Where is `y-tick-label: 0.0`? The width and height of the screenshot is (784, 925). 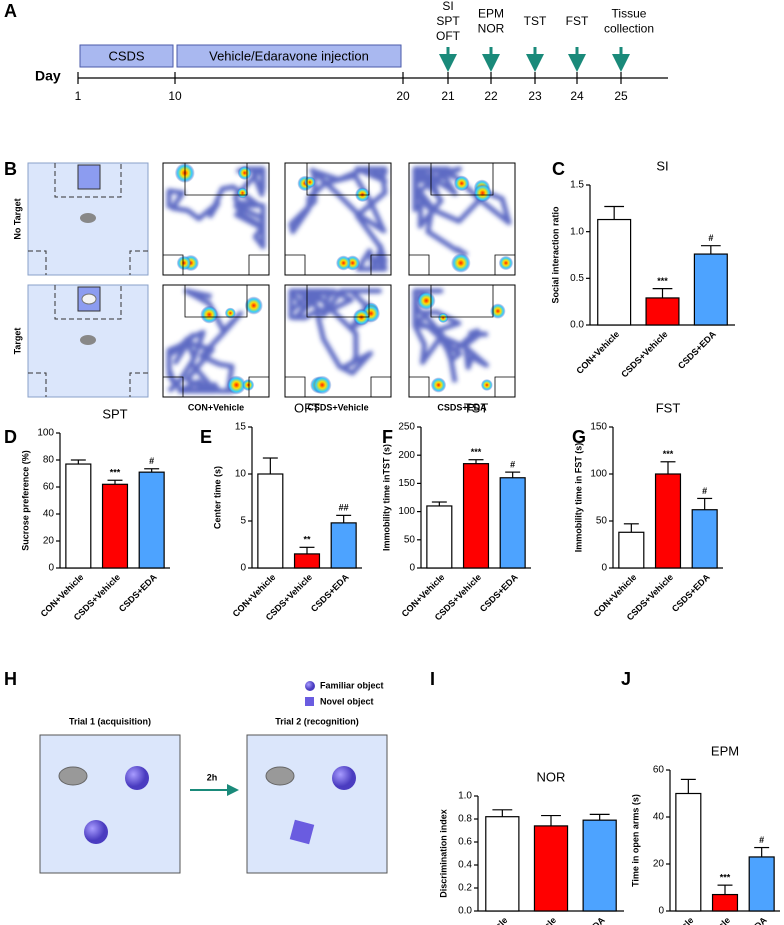 y-tick-label: 0.0 is located at coordinates (577, 325).